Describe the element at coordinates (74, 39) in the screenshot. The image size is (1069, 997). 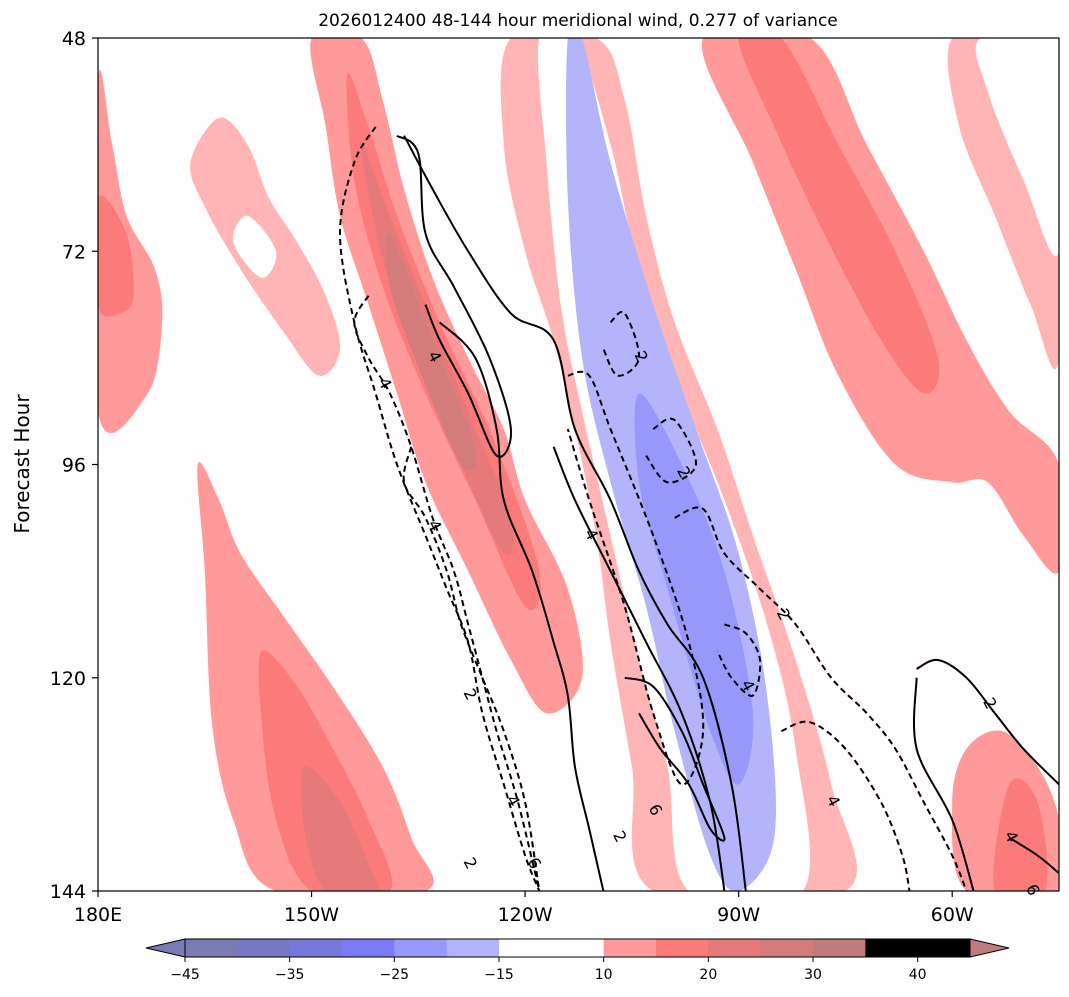
I see `y-tick-label: 48` at that location.